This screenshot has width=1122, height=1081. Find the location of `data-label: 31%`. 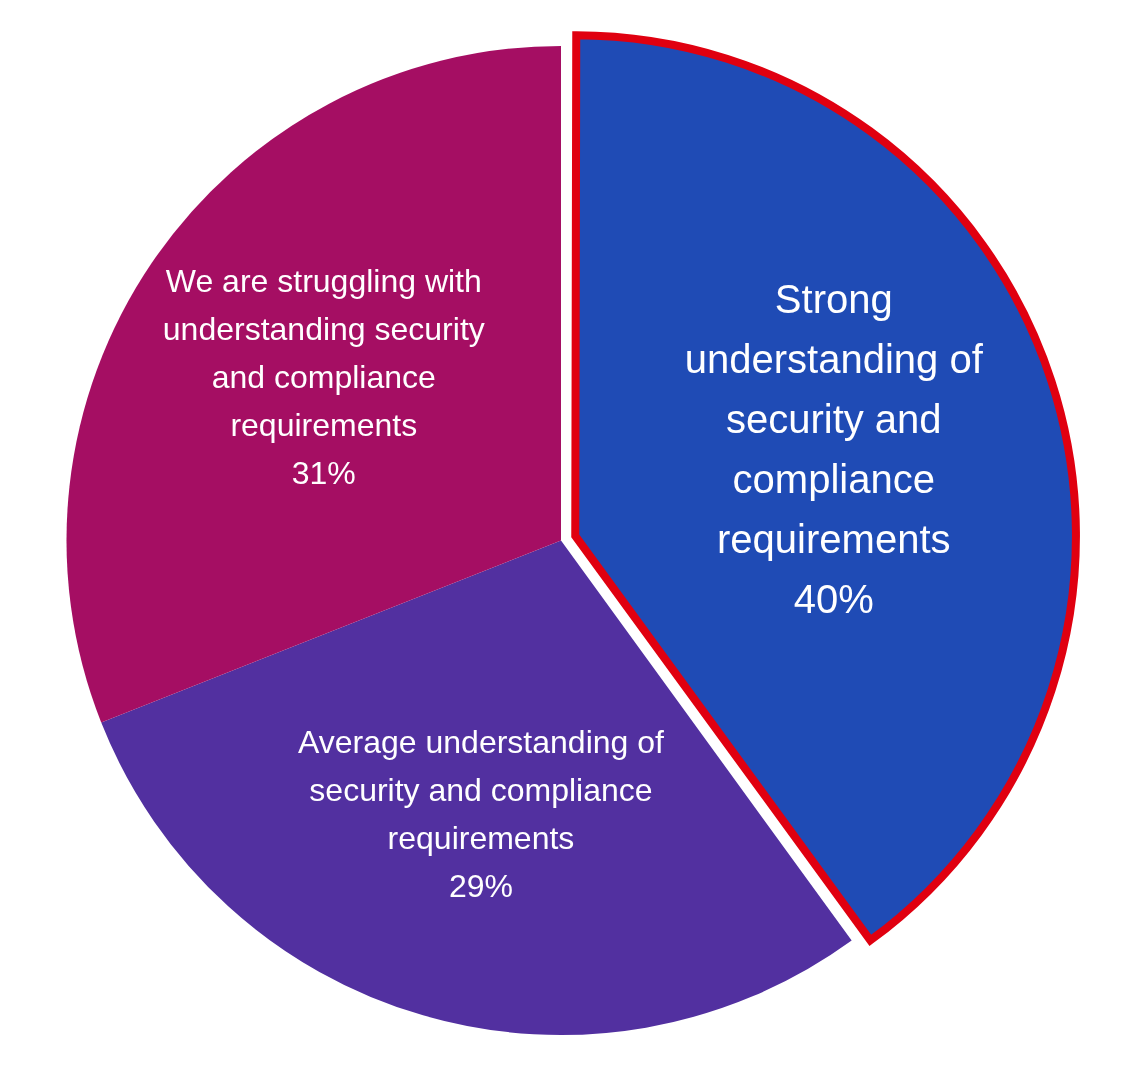

data-label: 31% is located at coordinates (323, 473).